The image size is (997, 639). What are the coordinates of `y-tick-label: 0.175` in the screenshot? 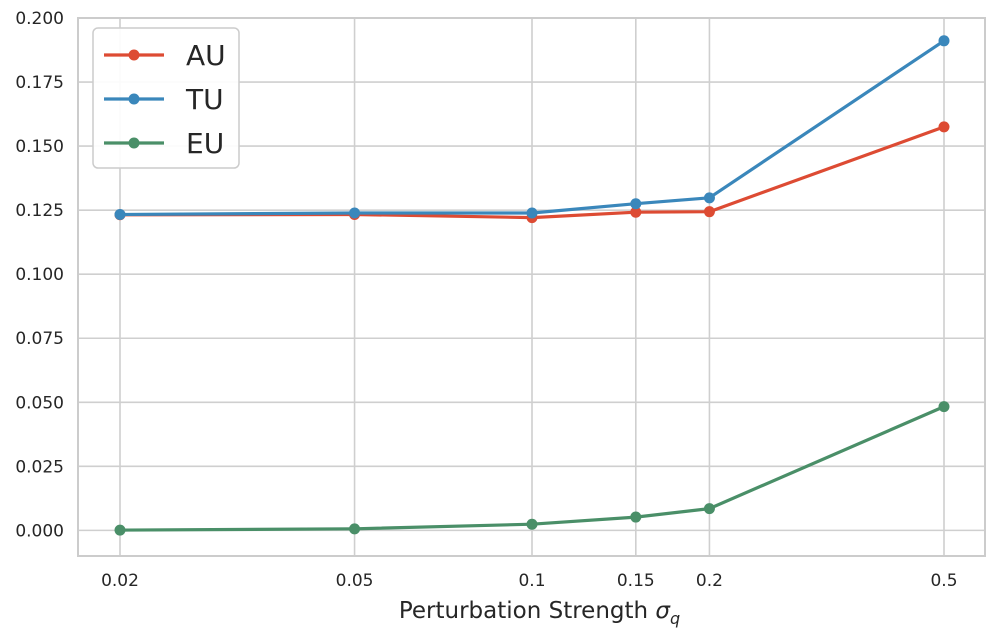 It's located at (39, 83).